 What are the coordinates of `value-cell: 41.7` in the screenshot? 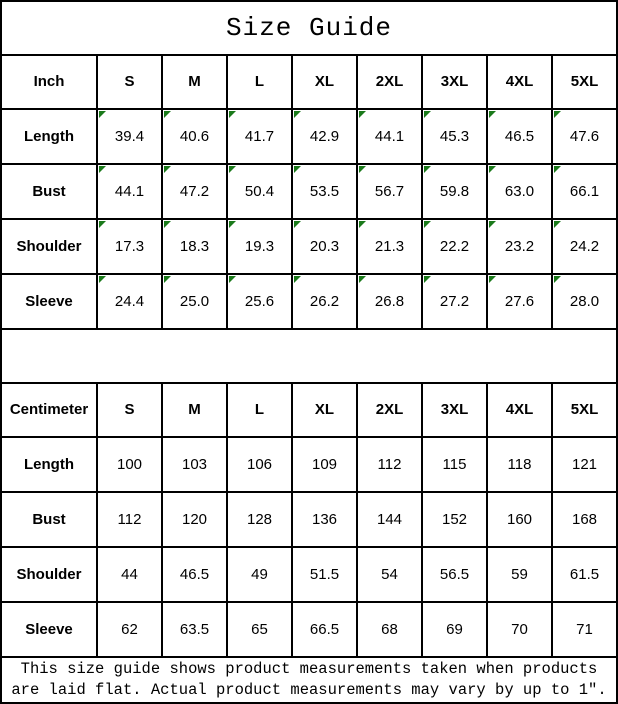 It's located at (259, 136).